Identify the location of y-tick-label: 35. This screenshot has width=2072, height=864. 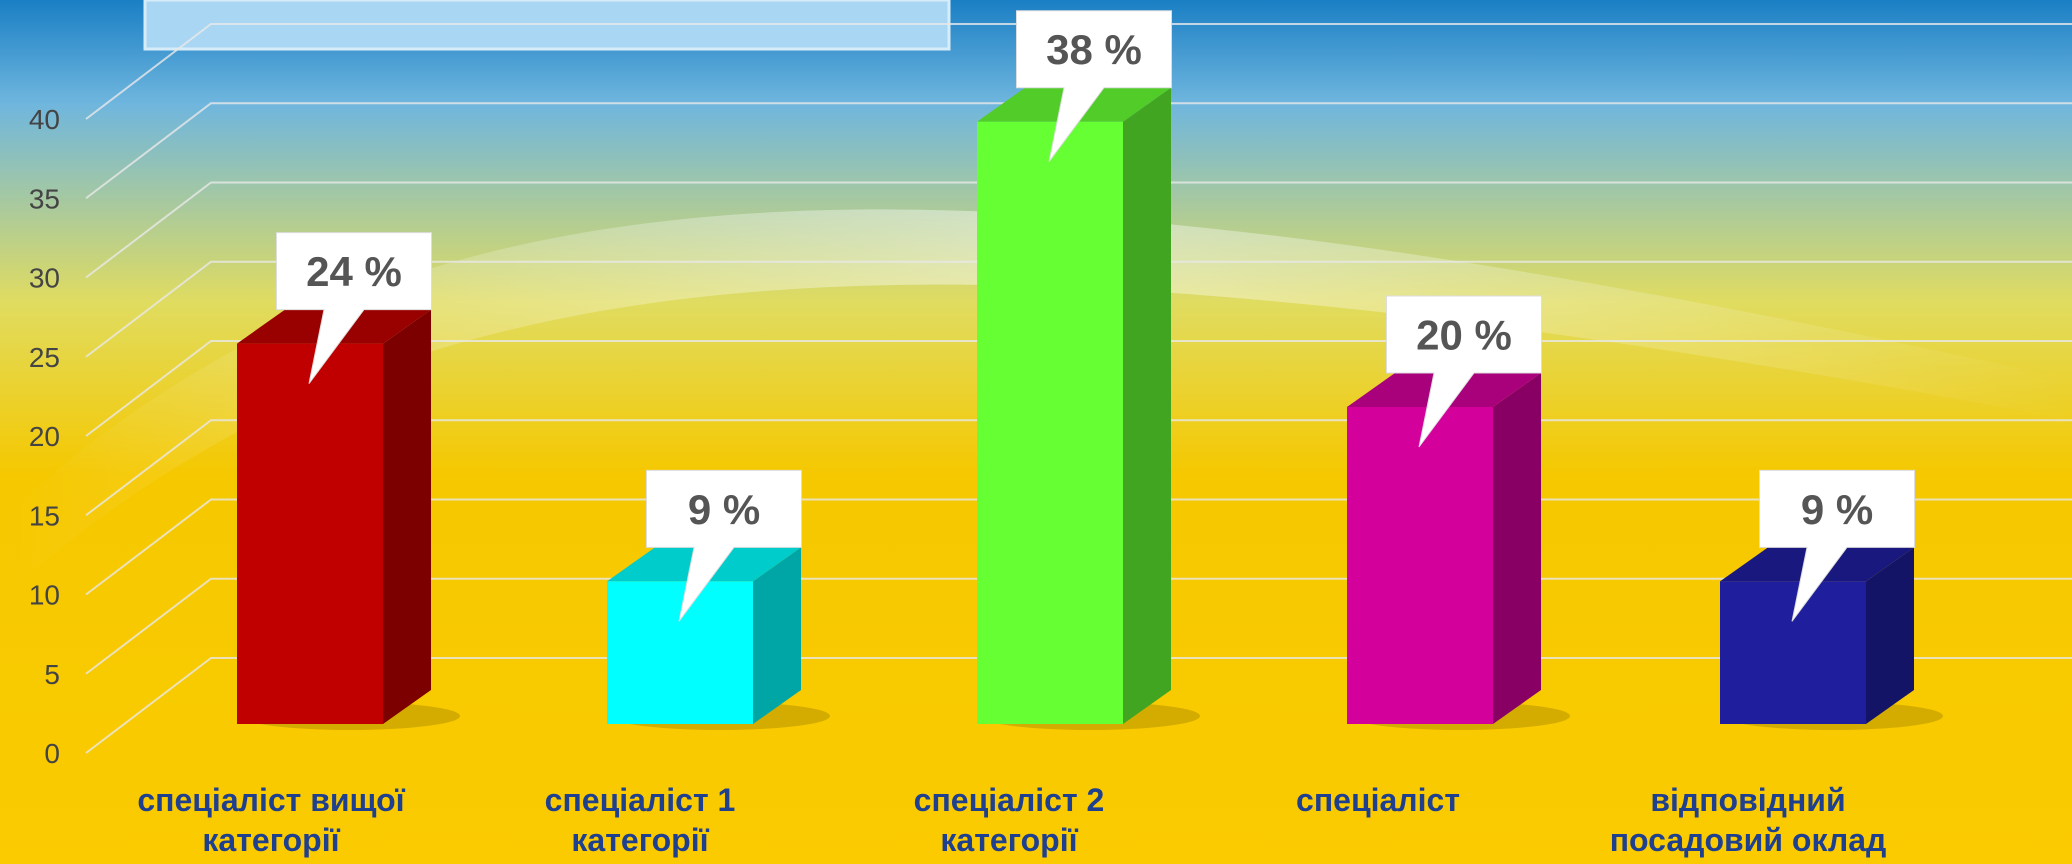
(44, 198).